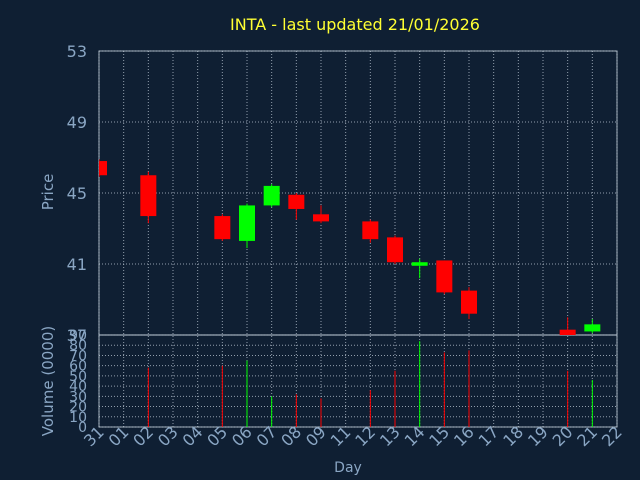 This screenshot has height=480, width=640. Describe the element at coordinates (78, 346) in the screenshot. I see `volume-tick-label: 80` at that location.